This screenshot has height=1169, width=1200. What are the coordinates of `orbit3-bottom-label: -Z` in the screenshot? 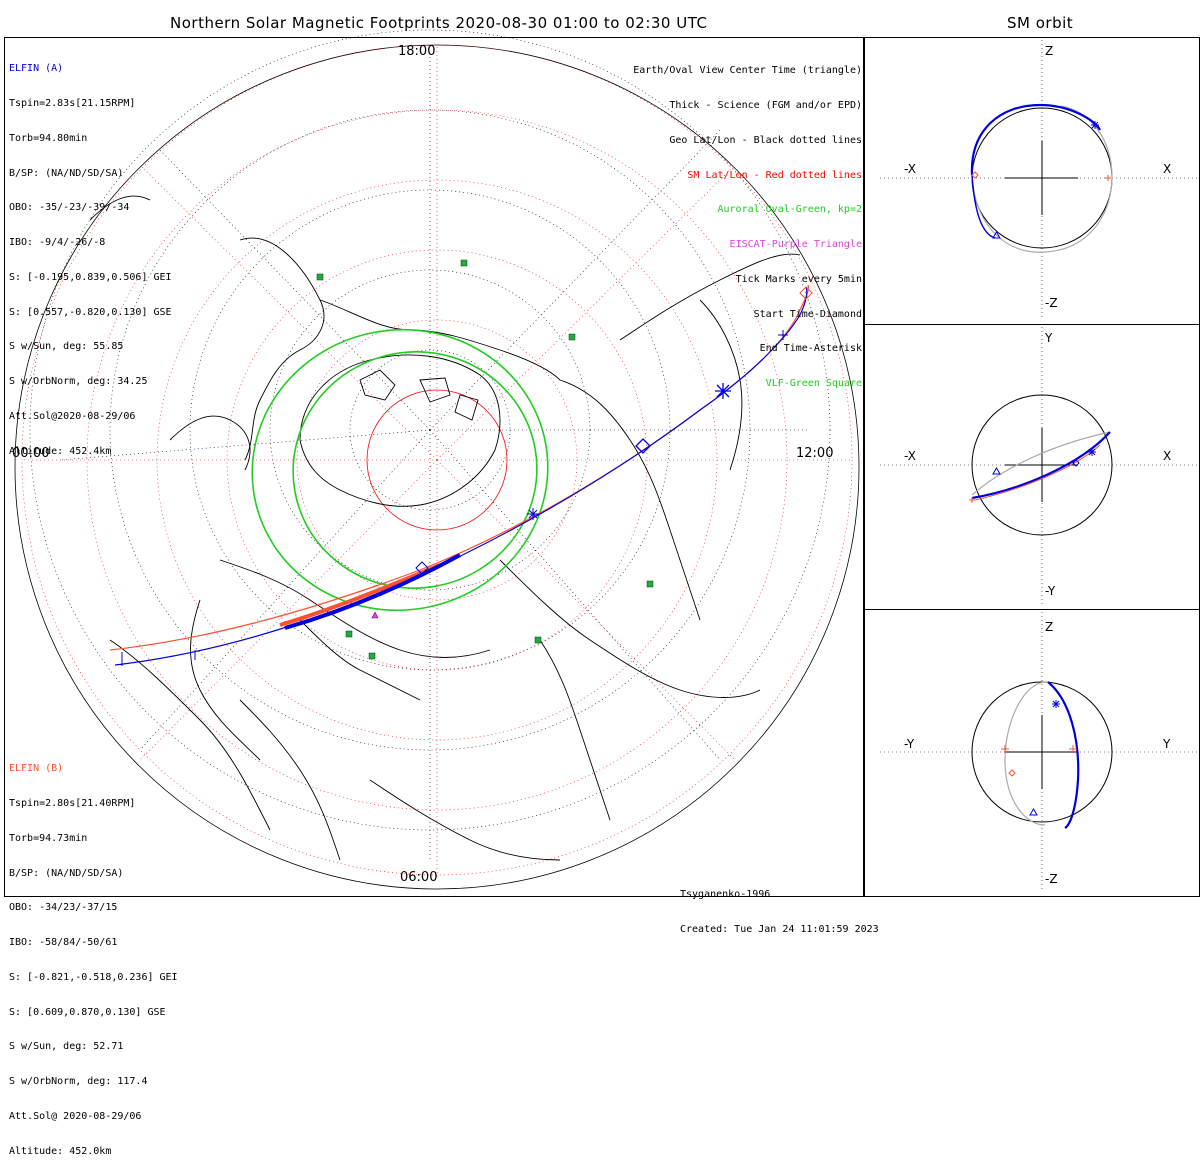 It's located at (1051, 879).